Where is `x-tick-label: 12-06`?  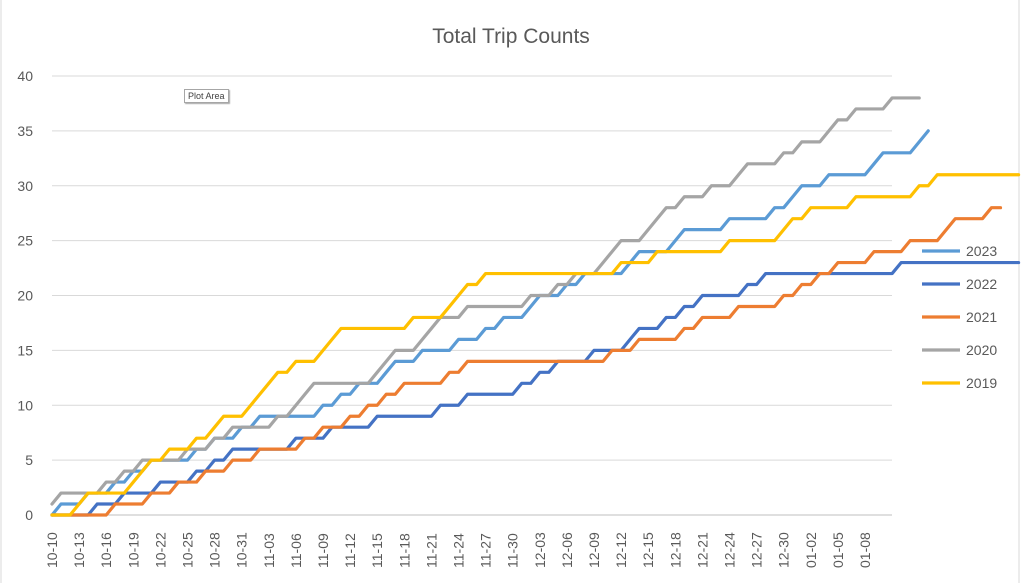
x-tick-label: 12-06 is located at coordinates (567, 550).